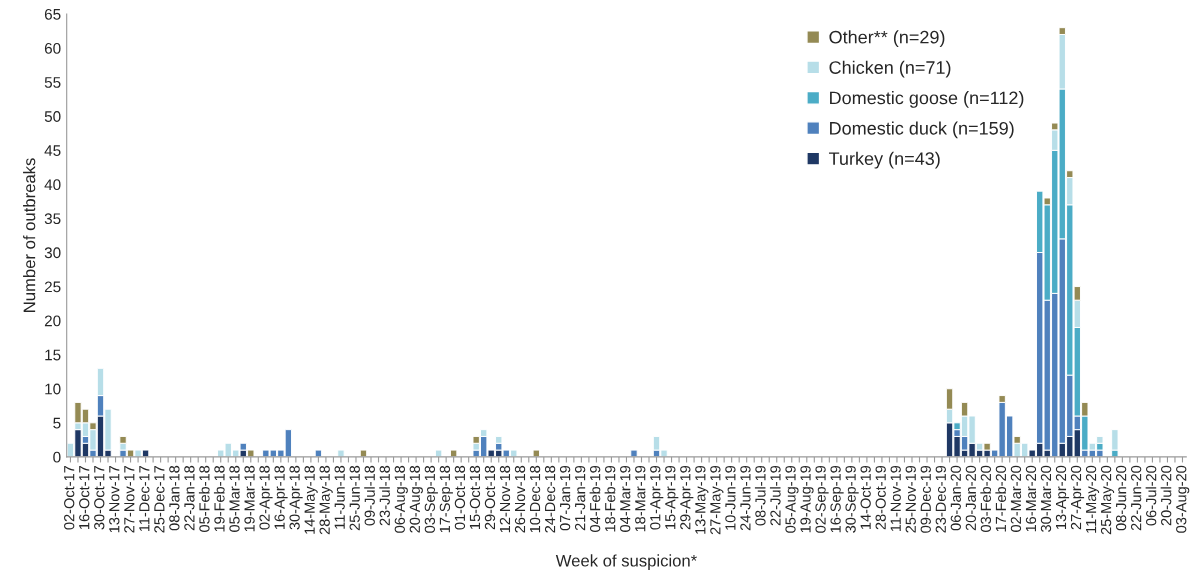 The image size is (1191, 585). What do you see at coordinates (52, 253) in the screenshot?
I see `y-tick-label: 30` at bounding box center [52, 253].